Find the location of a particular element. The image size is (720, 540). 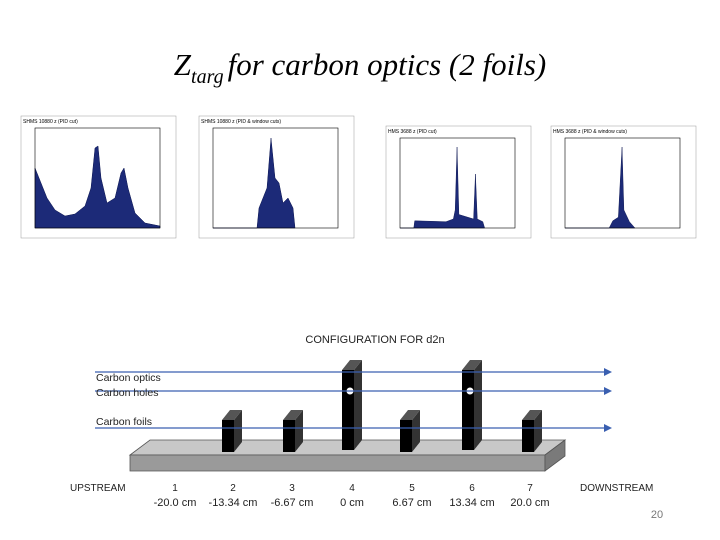

beam-label: Carbon holes is located at coordinates (127, 393).